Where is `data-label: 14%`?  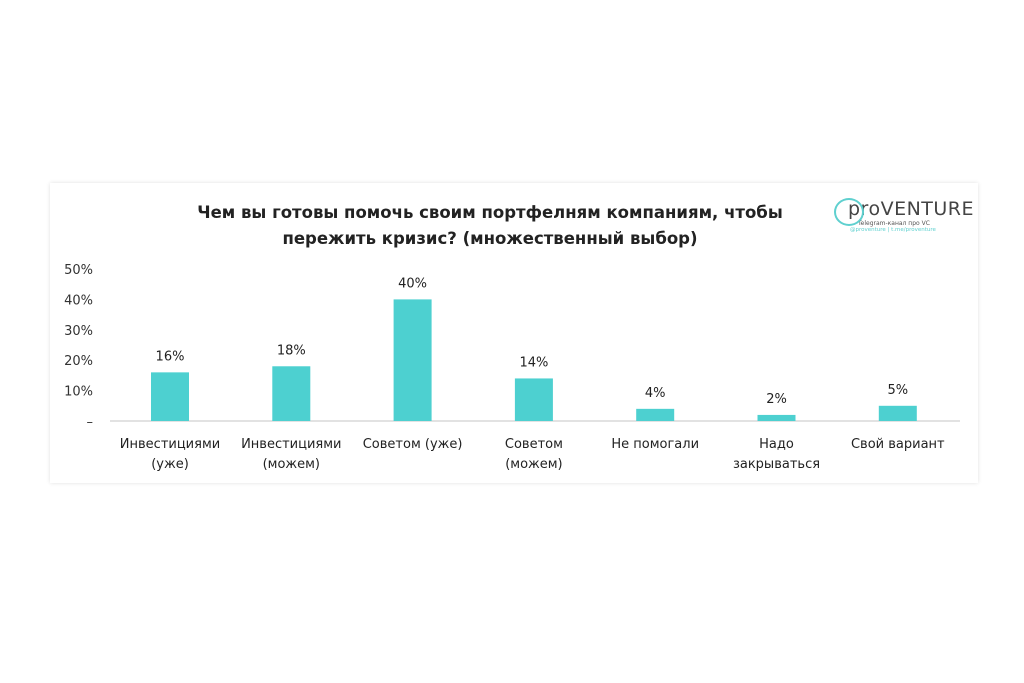
data-label: 14% is located at coordinates (533, 362).